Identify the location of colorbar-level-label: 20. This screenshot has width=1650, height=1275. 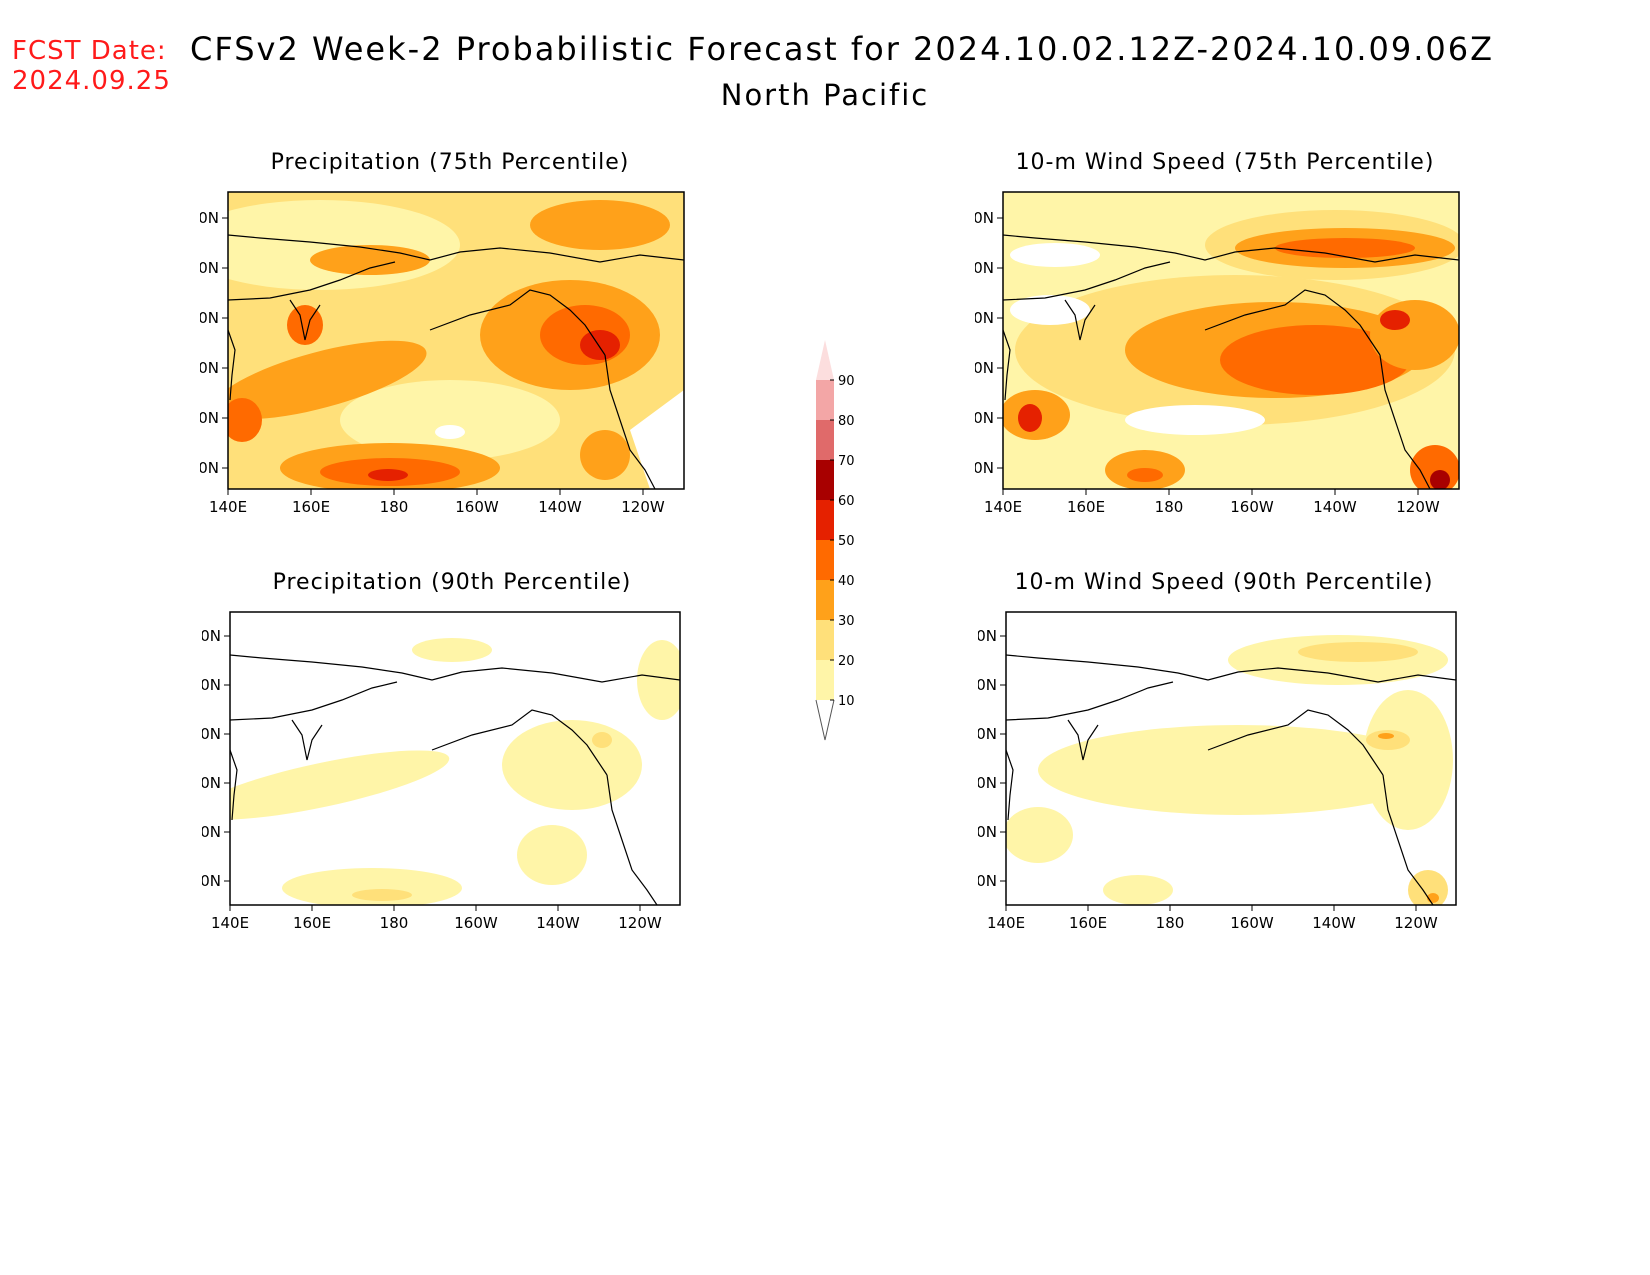
(846, 661).